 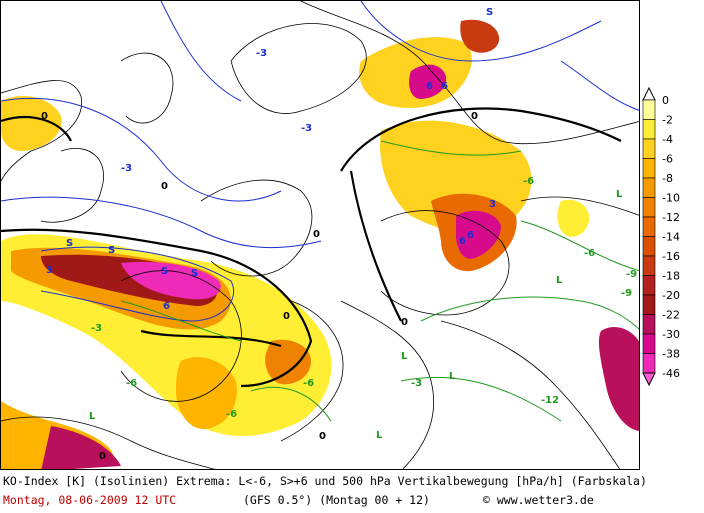 I want to click on scale-tick-label: -4, so click(x=667, y=139).